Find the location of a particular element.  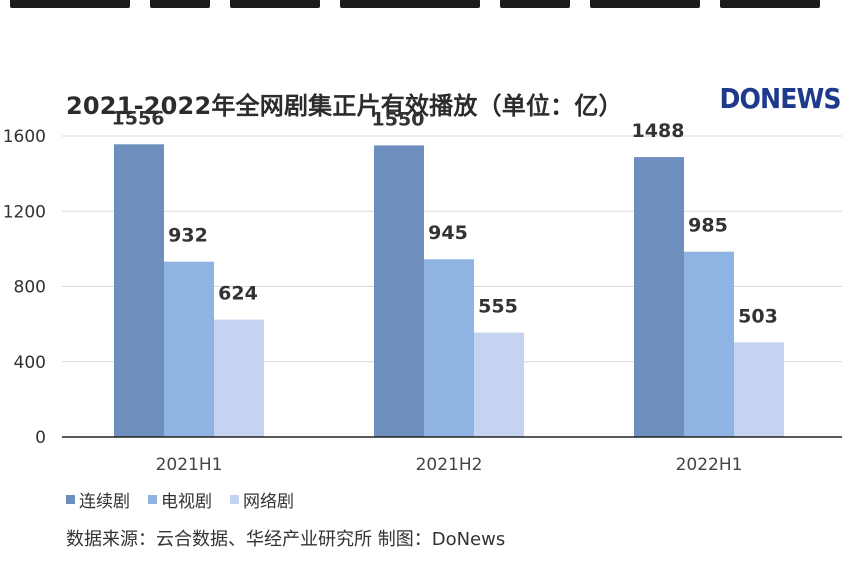

donews-logo: DONEWS is located at coordinates (780, 98).